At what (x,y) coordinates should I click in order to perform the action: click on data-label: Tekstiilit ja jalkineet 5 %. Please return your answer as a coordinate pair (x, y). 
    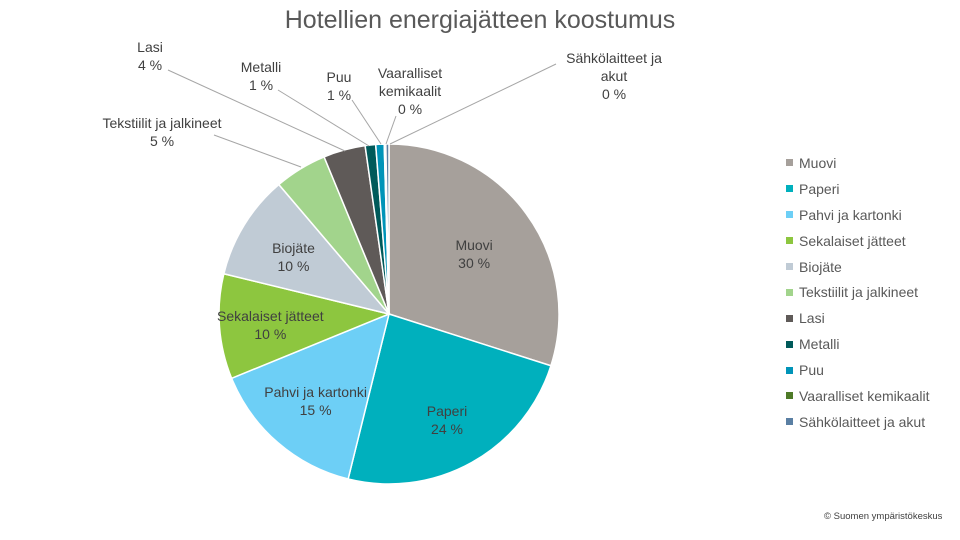
    Looking at the image, I should click on (161, 132).